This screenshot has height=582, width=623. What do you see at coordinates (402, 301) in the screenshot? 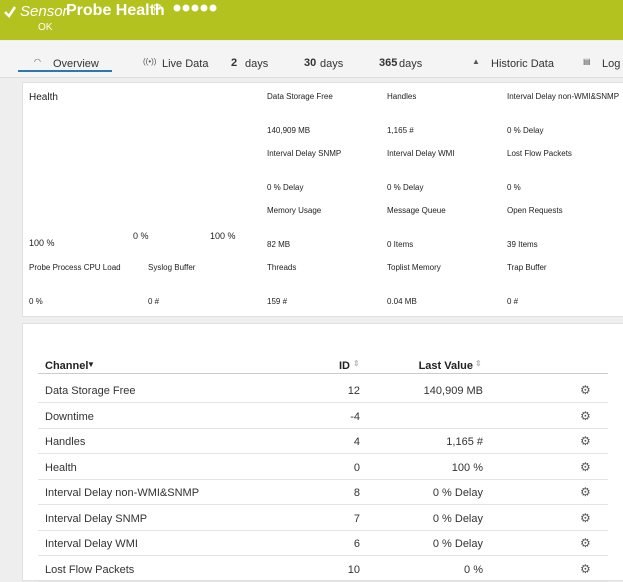
I see `gauge-value: 0.04 MB` at bounding box center [402, 301].